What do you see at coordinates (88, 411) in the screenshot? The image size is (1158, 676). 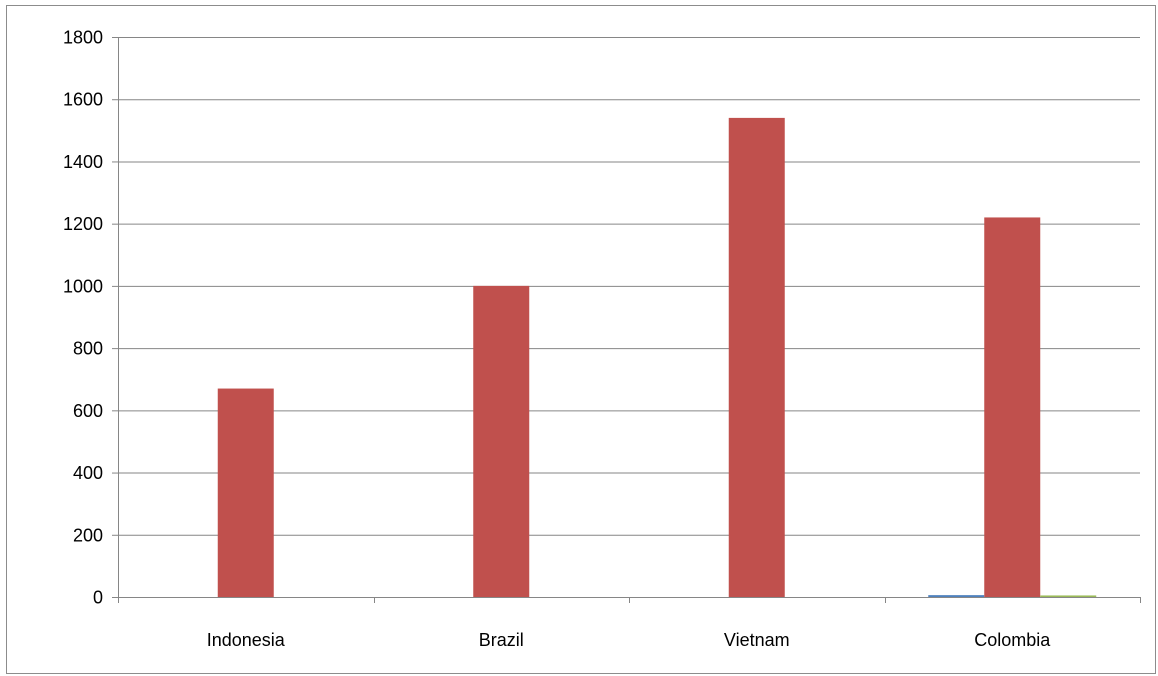 I see `y-tick-label: 600` at bounding box center [88, 411].